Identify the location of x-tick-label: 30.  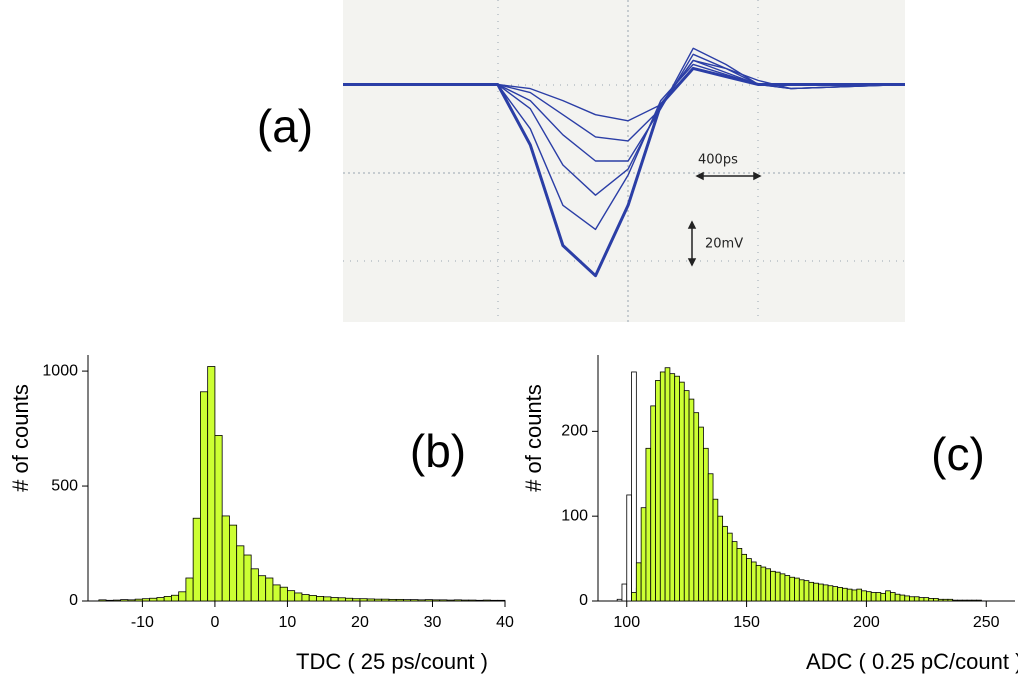
(433, 622).